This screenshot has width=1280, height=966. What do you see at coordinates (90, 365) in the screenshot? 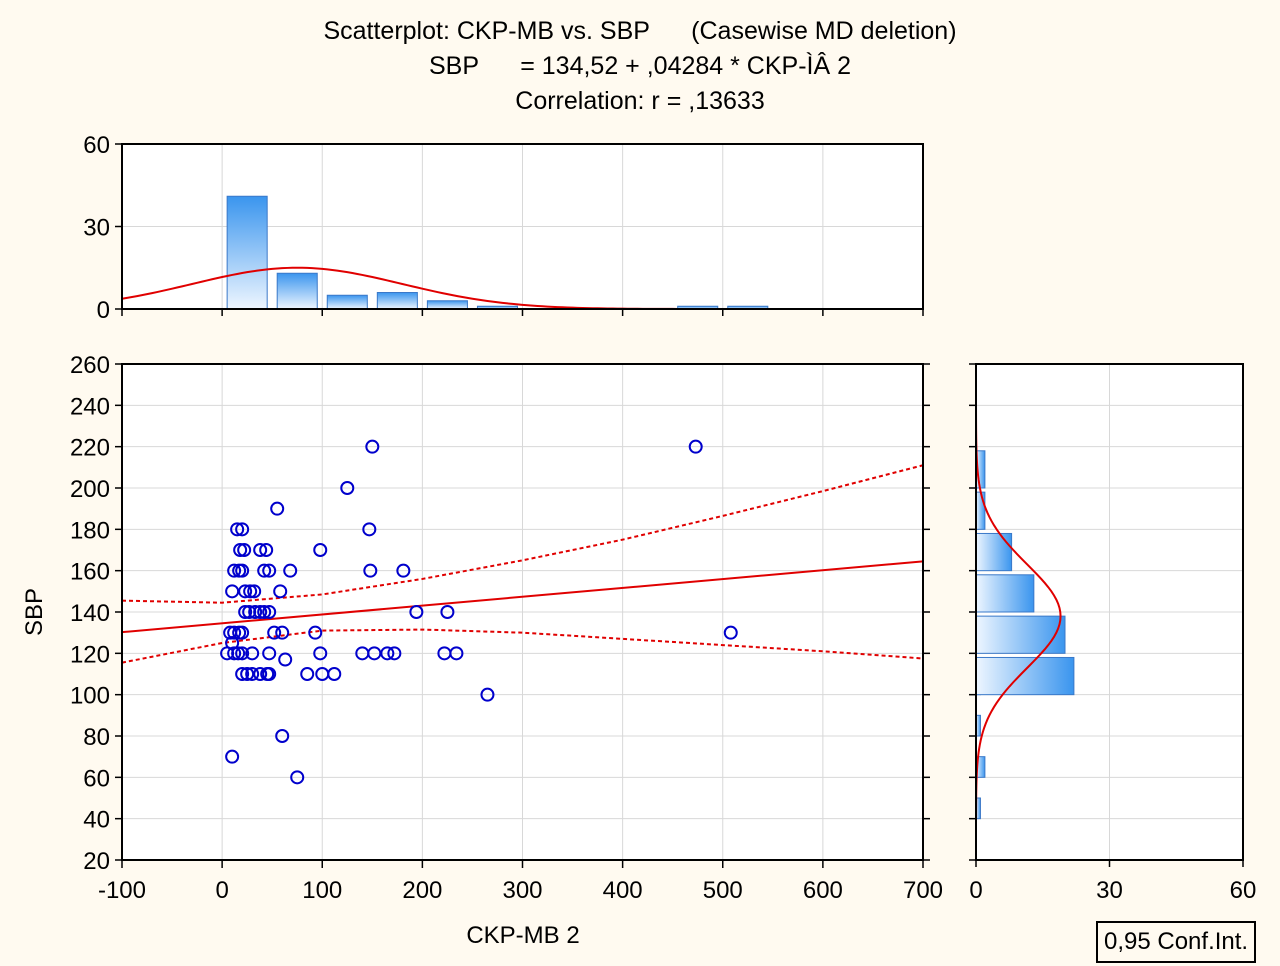
I see `y-tick-label: 260` at bounding box center [90, 365].